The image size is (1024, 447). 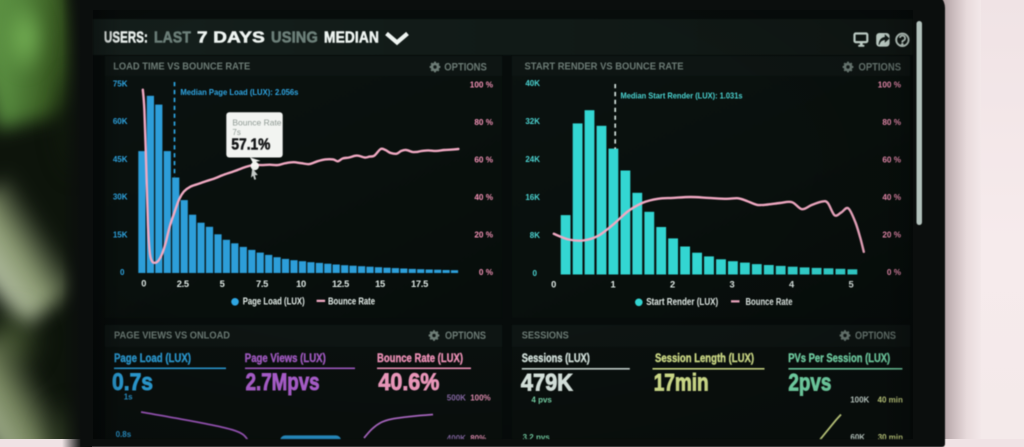 I want to click on svg-text: 400K, so click(x=456, y=436).